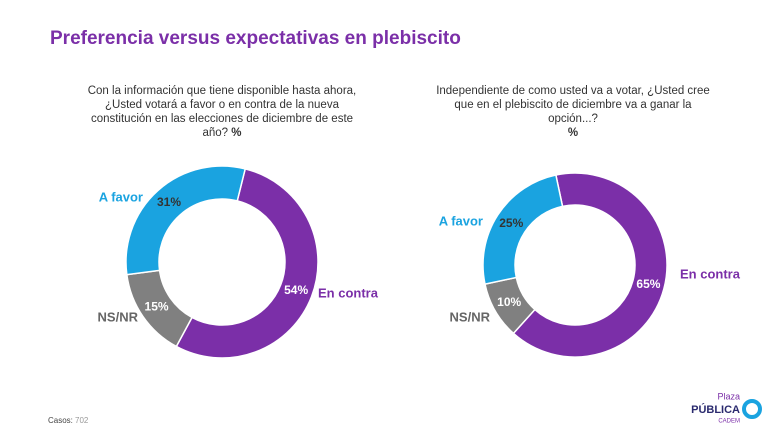 This screenshot has height=441, width=784. Describe the element at coordinates (157, 306) in the screenshot. I see `value-label: 15%` at that location.